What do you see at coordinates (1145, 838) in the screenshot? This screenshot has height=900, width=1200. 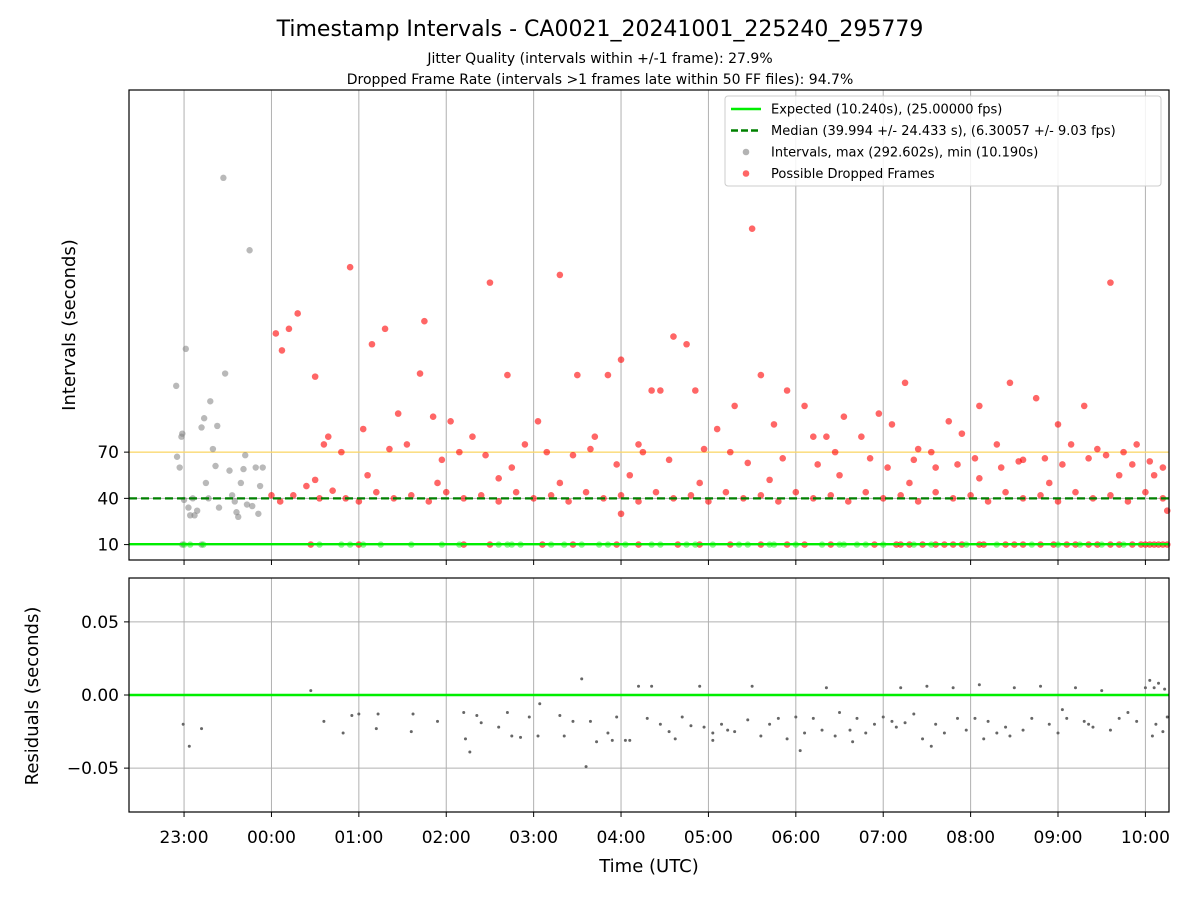 I see `x-tick-label: 10:00` at bounding box center [1145, 838].